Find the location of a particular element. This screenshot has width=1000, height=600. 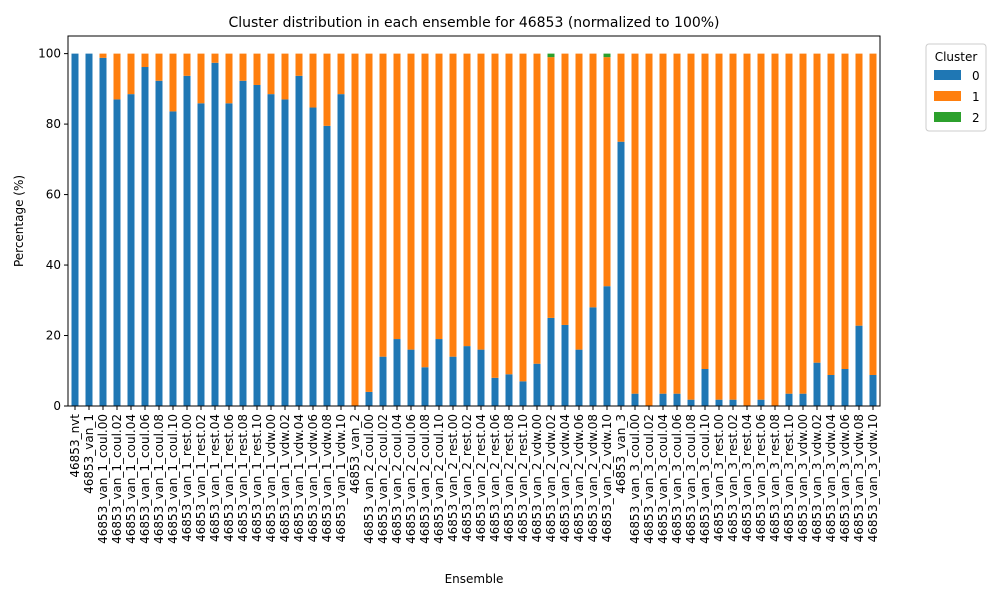

x-tick-label: 46853_van_2_rest.02 is located at coordinates (467, 478).